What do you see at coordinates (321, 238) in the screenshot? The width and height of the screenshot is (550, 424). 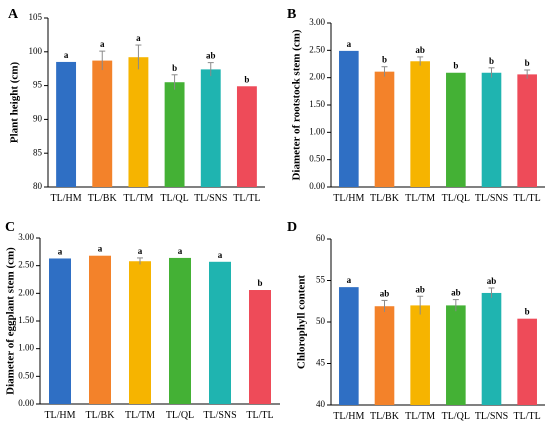 I see `y-tick-label: 60` at bounding box center [321, 238].